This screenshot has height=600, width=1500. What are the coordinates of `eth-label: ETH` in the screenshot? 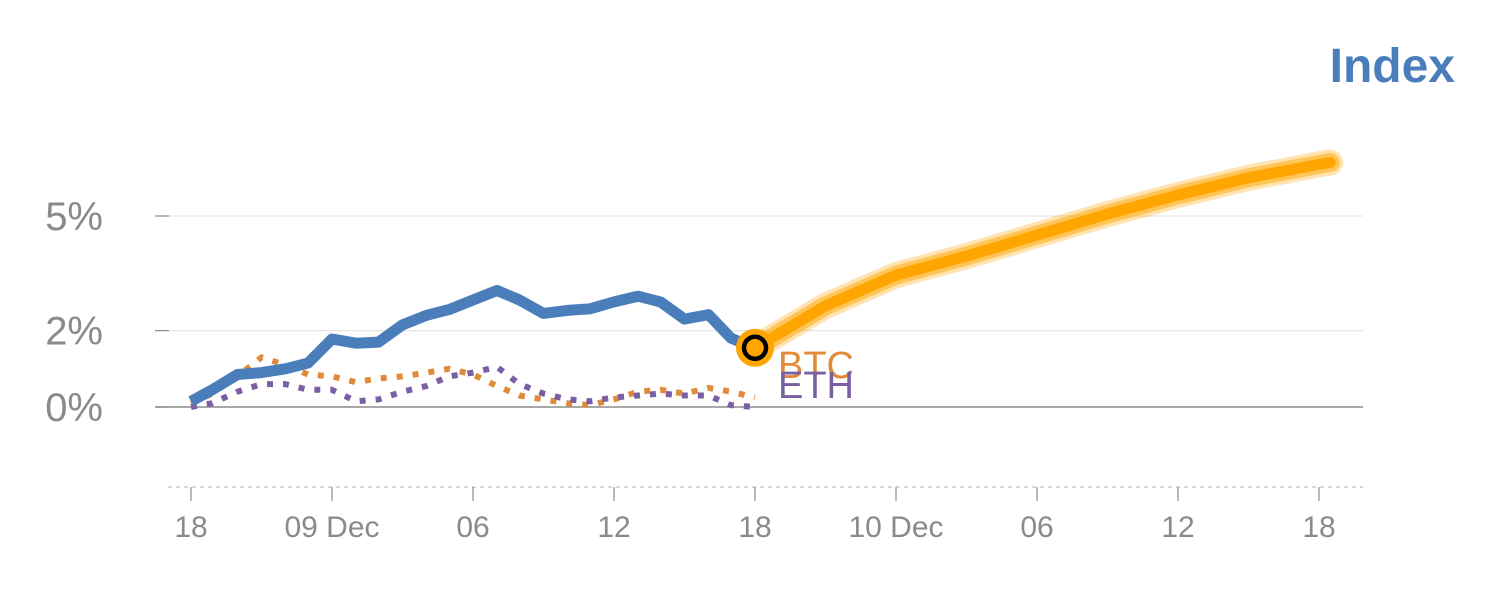 It's located at (816, 386).